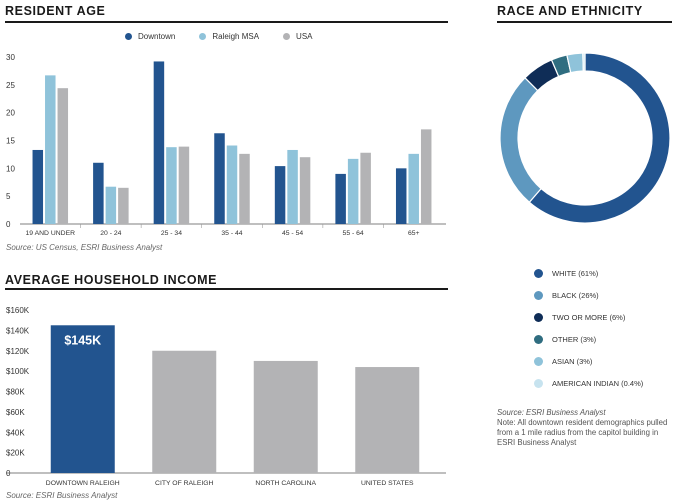 This screenshot has height=500, width=676. What do you see at coordinates (574, 339) in the screenshot?
I see `race-legend-label: OTHER (3%)` at bounding box center [574, 339].